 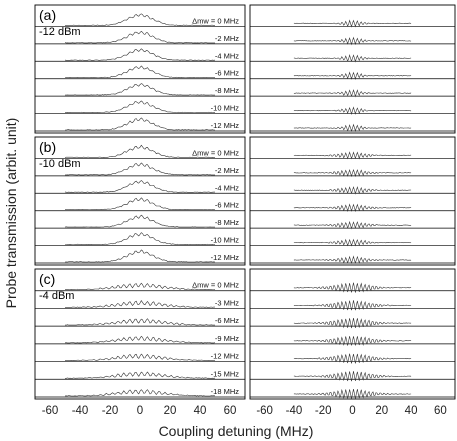 I want to click on y-axis-label: Probe transmission (arbit. unit), so click(x=11, y=213).